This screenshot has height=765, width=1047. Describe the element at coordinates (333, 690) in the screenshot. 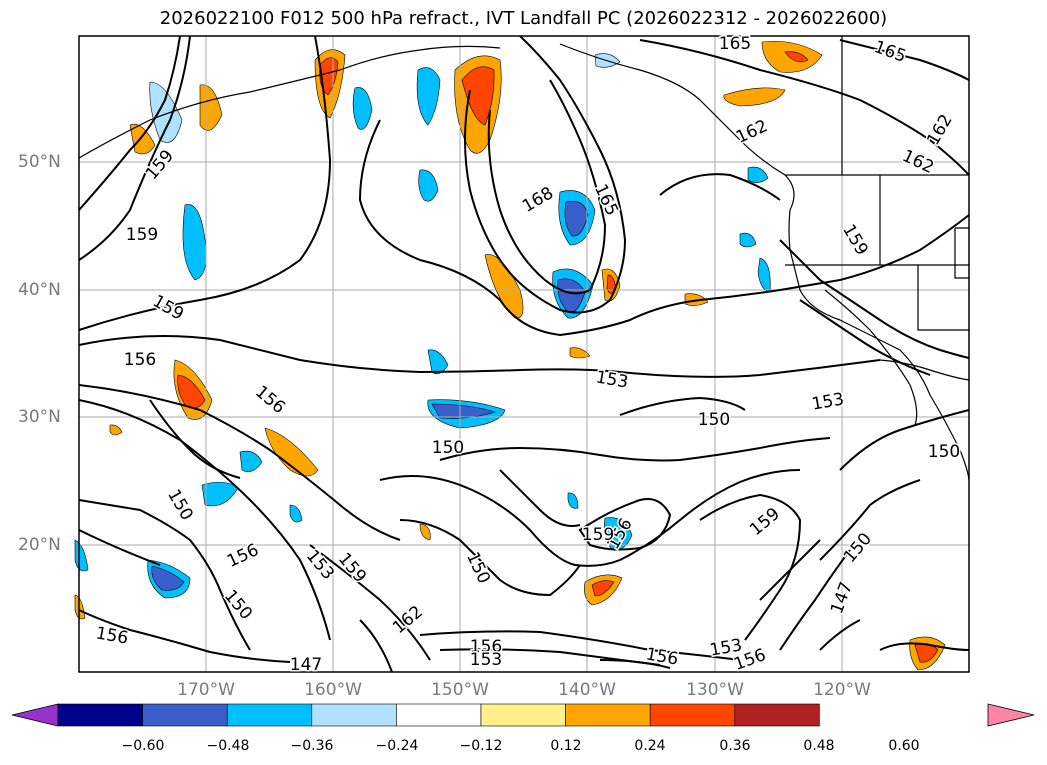

I see `lon-label-160w: 160°W` at that location.